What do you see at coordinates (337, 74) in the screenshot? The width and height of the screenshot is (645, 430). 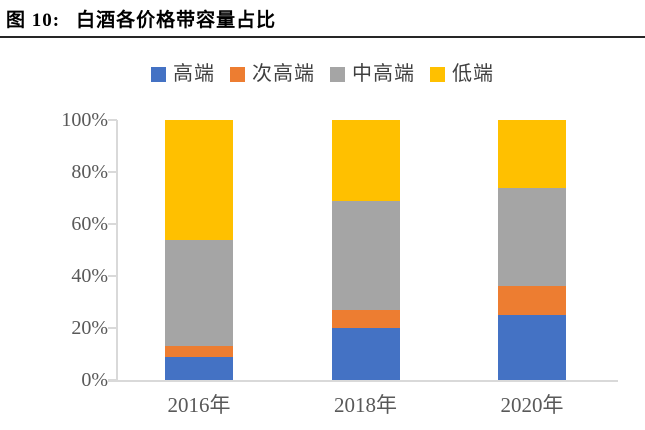 I see `legend-swatch-mid-high-end` at bounding box center [337, 74].